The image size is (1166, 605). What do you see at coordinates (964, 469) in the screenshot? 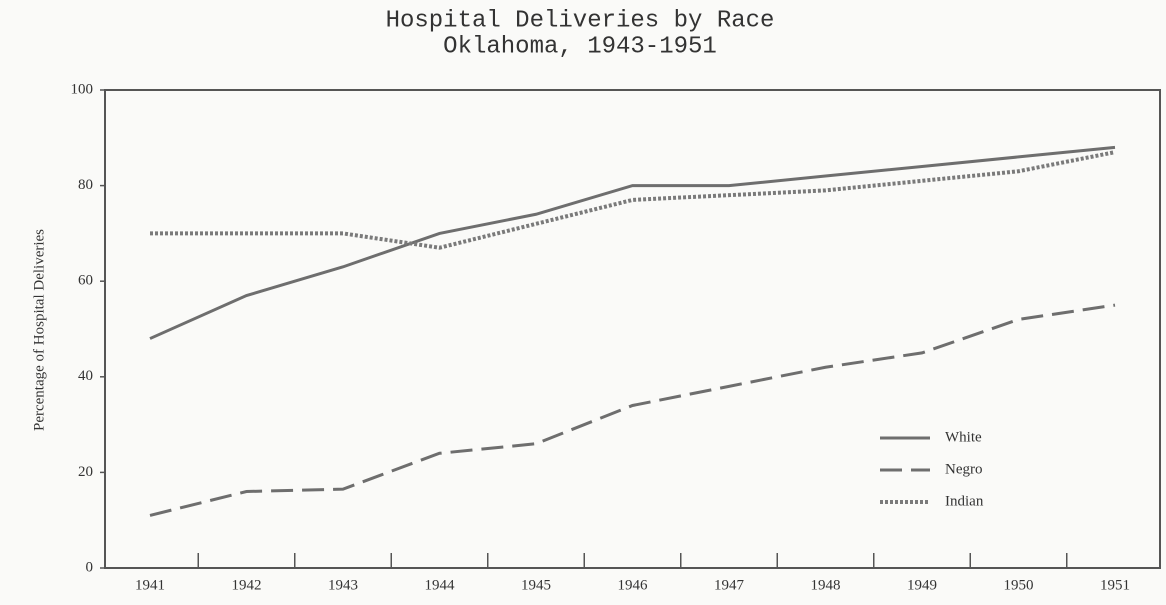
I see `legend-label: Negro` at bounding box center [964, 469].